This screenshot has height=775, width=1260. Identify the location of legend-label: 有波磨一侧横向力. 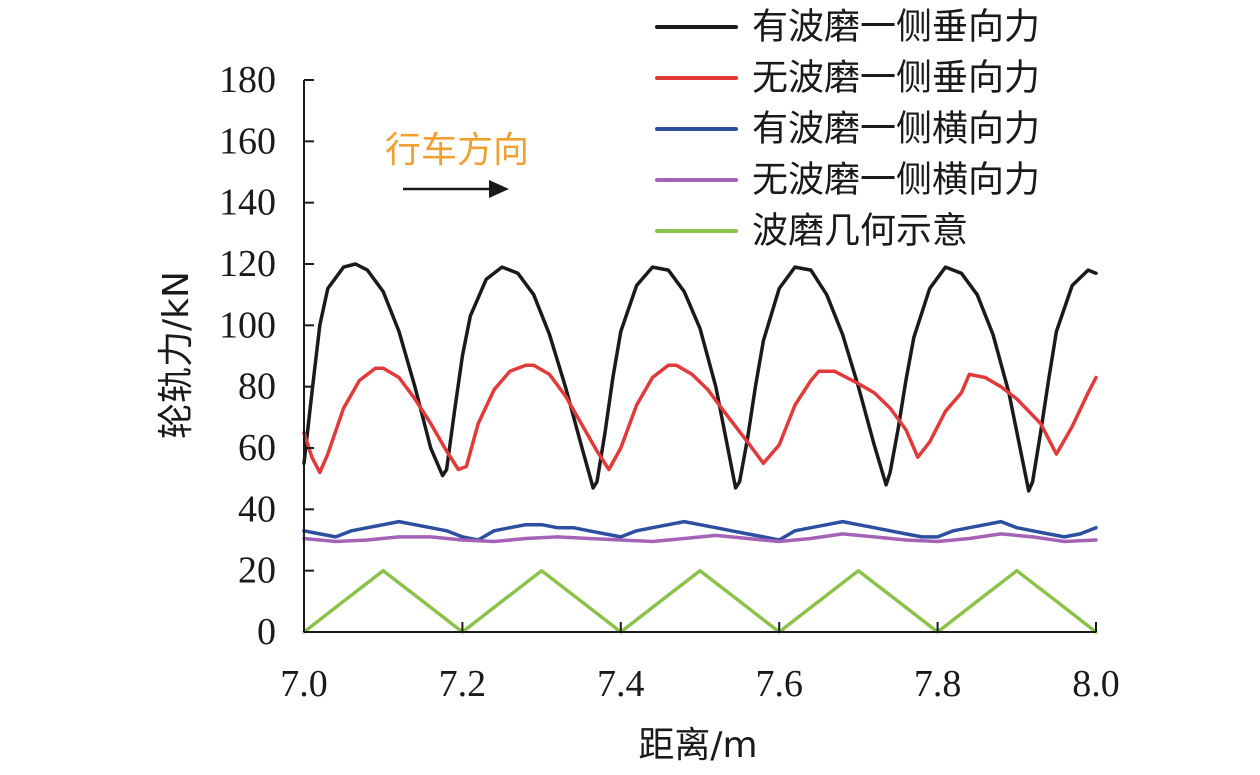
(896, 129).